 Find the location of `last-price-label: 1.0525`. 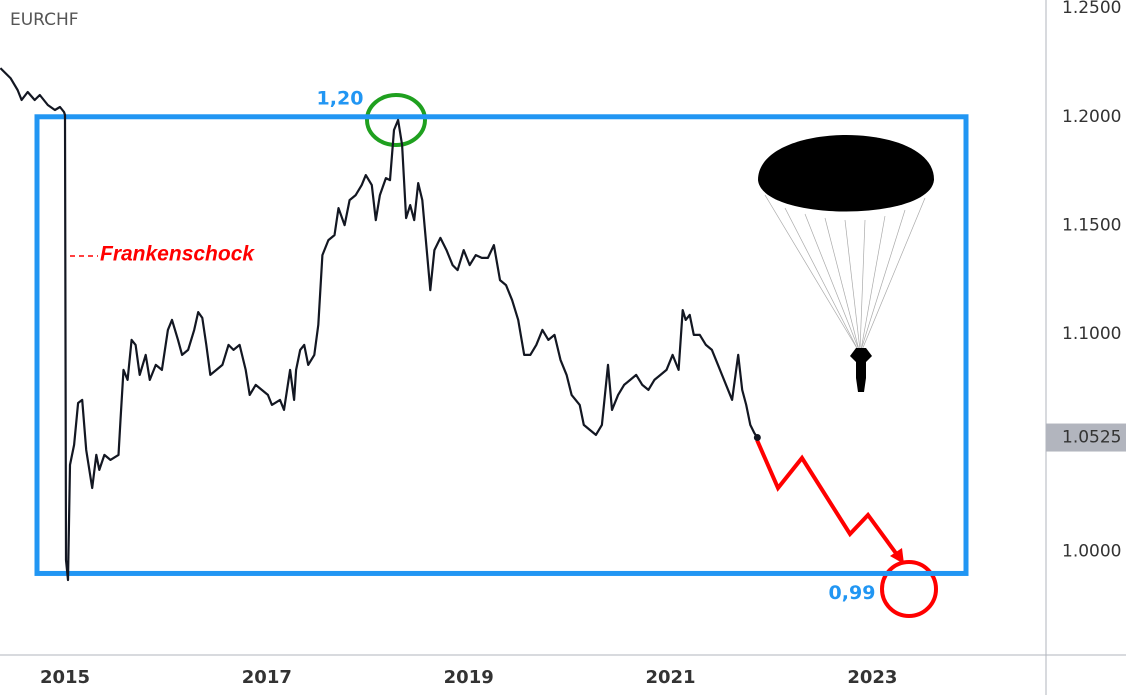

last-price-label: 1.0525 is located at coordinates (1091, 438).